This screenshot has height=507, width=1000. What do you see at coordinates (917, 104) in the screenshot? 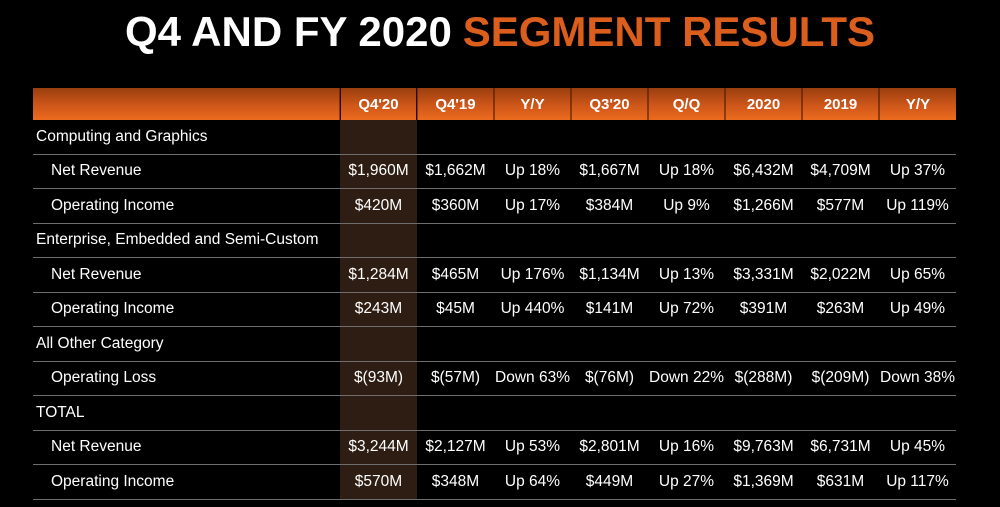
I see `column-header-y-y: Y/Y` at bounding box center [917, 104].